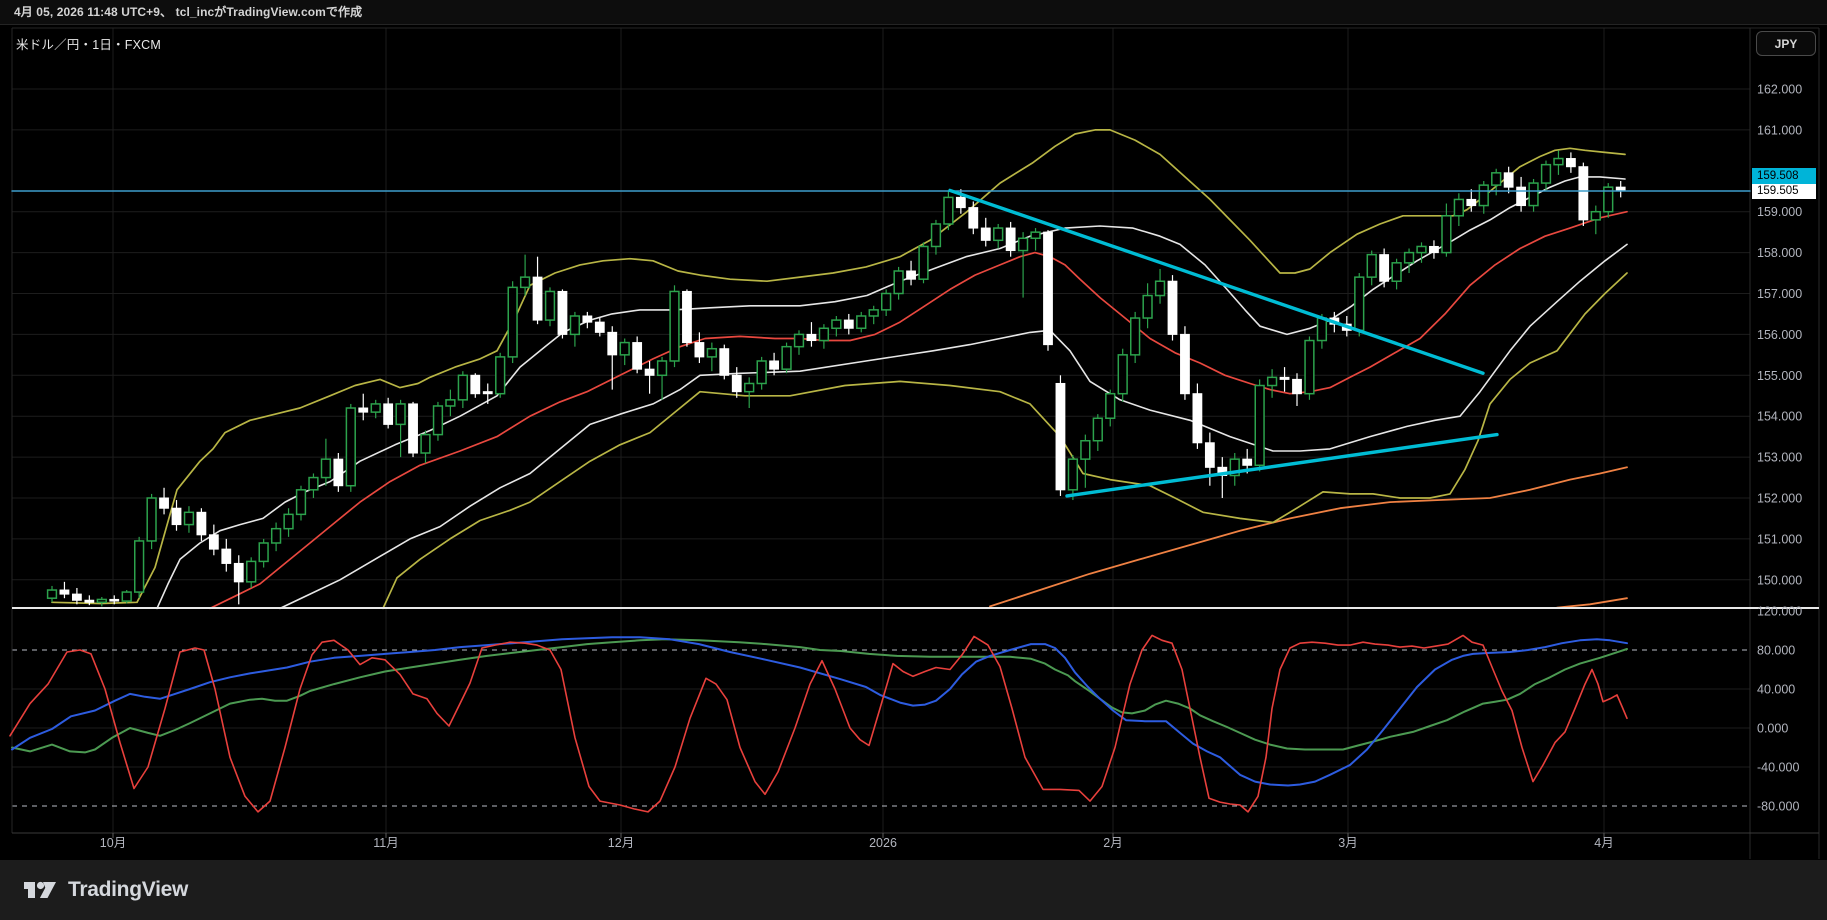  Describe the element at coordinates (1779, 376) in the screenshot. I see `svg-text: 155.000` at that location.